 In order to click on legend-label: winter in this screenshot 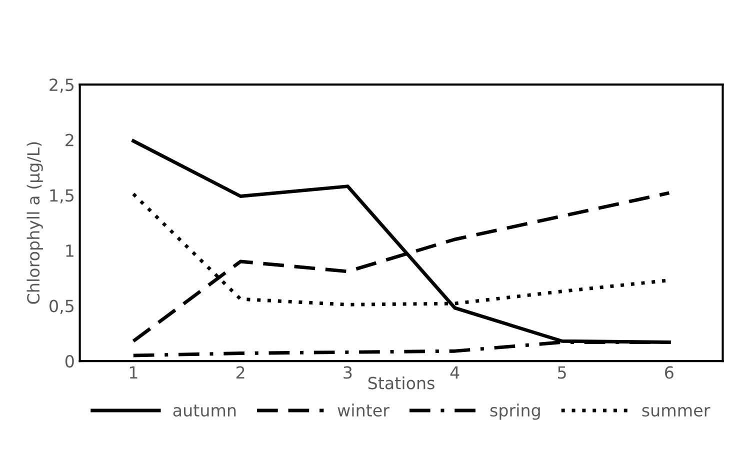, I will do `click(364, 410)`.